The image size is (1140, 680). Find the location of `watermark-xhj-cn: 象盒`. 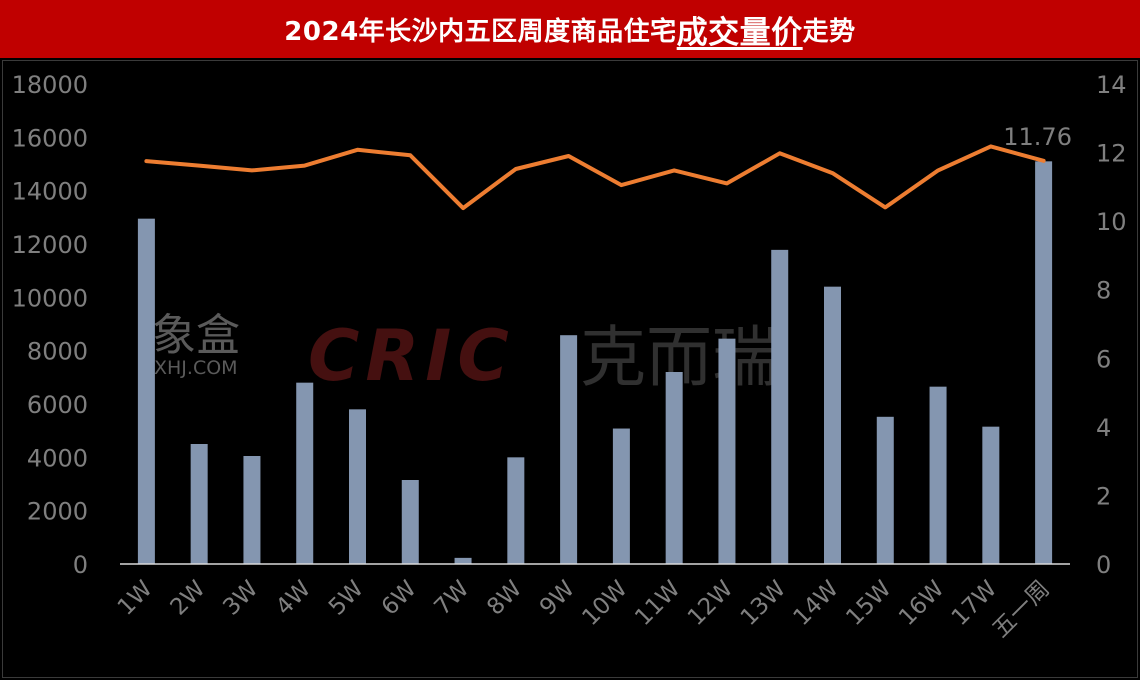

watermark-xhj-cn: 象盒 is located at coordinates (196, 335).